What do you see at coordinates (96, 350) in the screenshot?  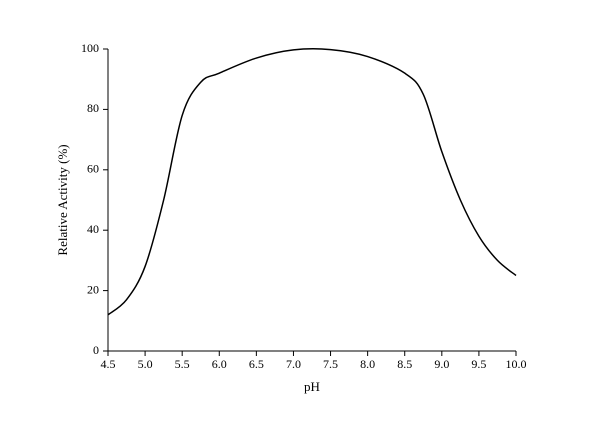 I see `y-tick-label: 0` at bounding box center [96, 350].